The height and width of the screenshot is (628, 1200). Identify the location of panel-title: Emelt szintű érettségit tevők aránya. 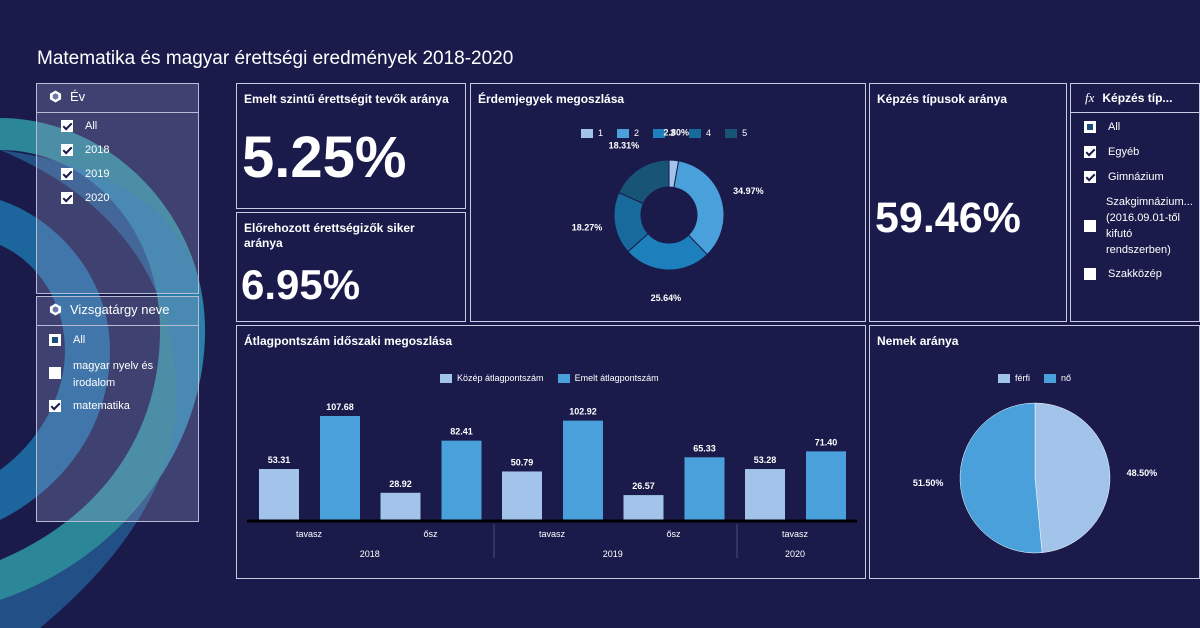
(346, 99).